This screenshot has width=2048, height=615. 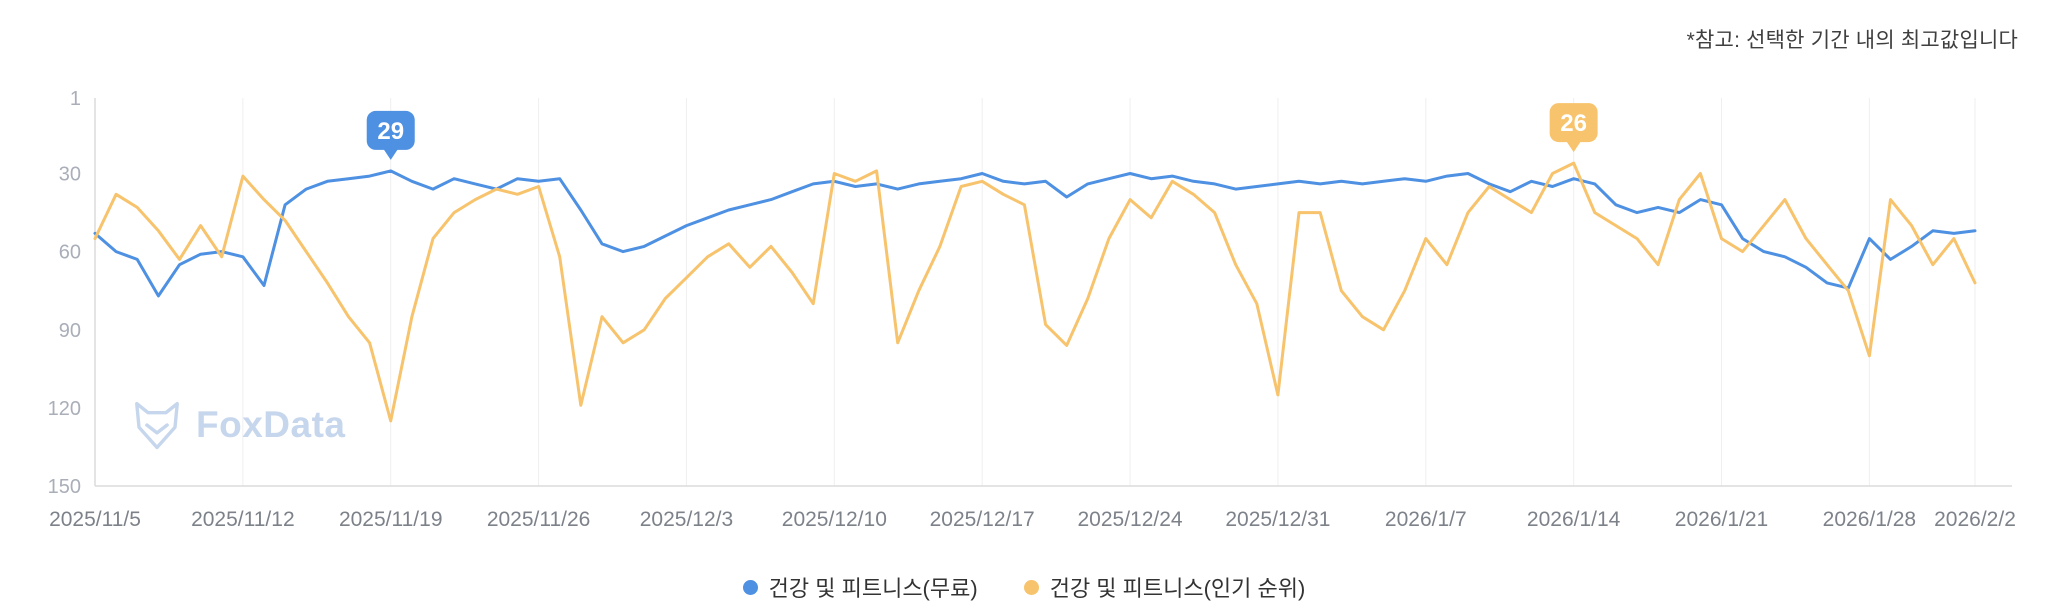 What do you see at coordinates (1130, 519) in the screenshot?
I see `x-axis-label: 2025/12/24` at bounding box center [1130, 519].